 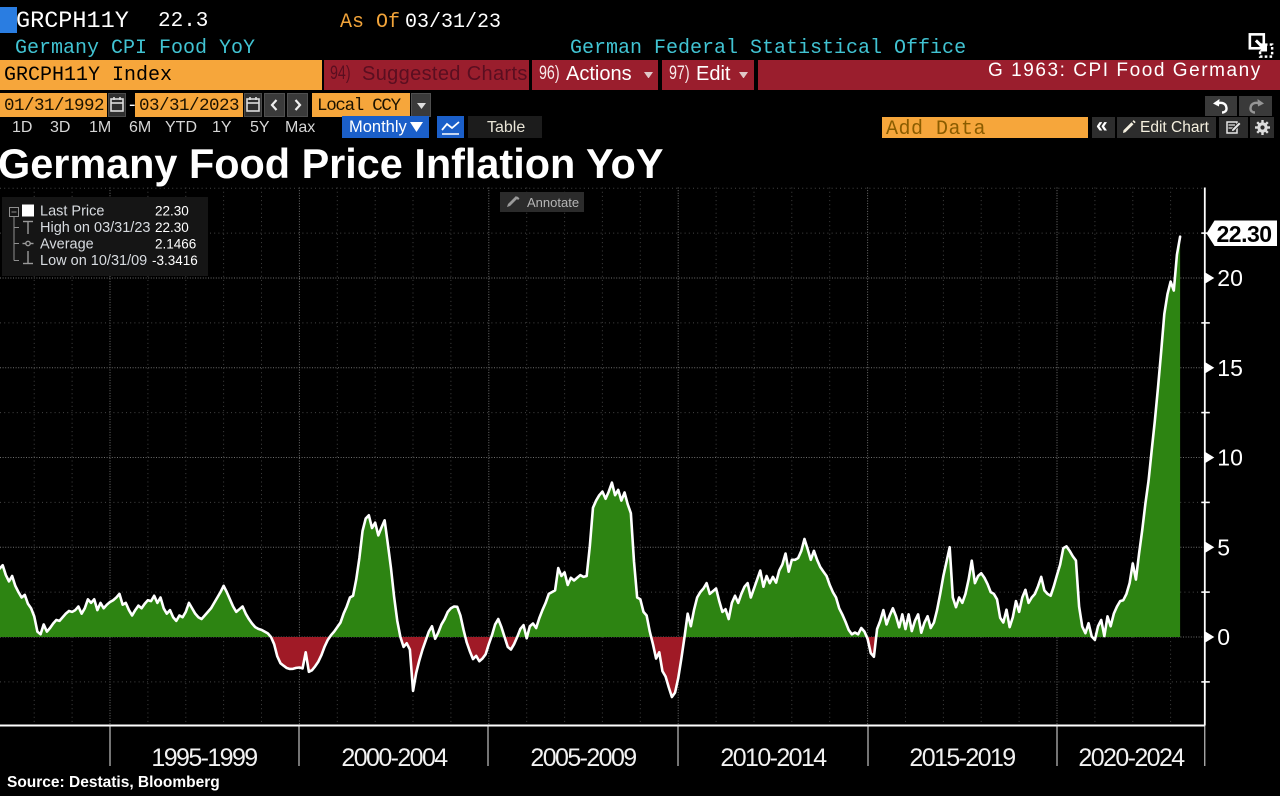 I want to click on svg-text: 2.1466, so click(x=175, y=244).